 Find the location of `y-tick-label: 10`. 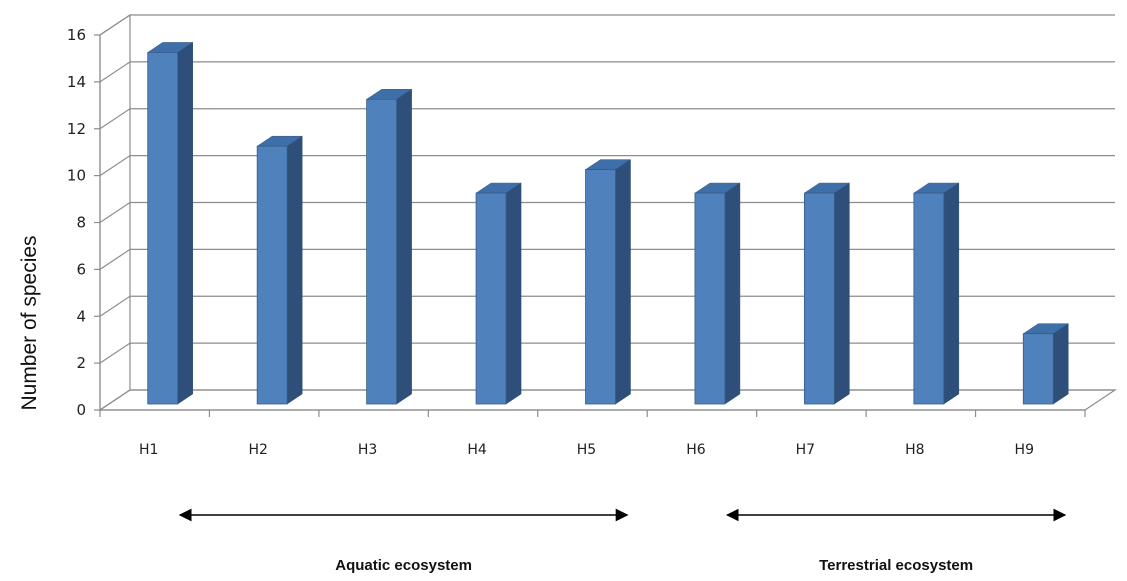

y-tick-label: 10 is located at coordinates (76, 176).